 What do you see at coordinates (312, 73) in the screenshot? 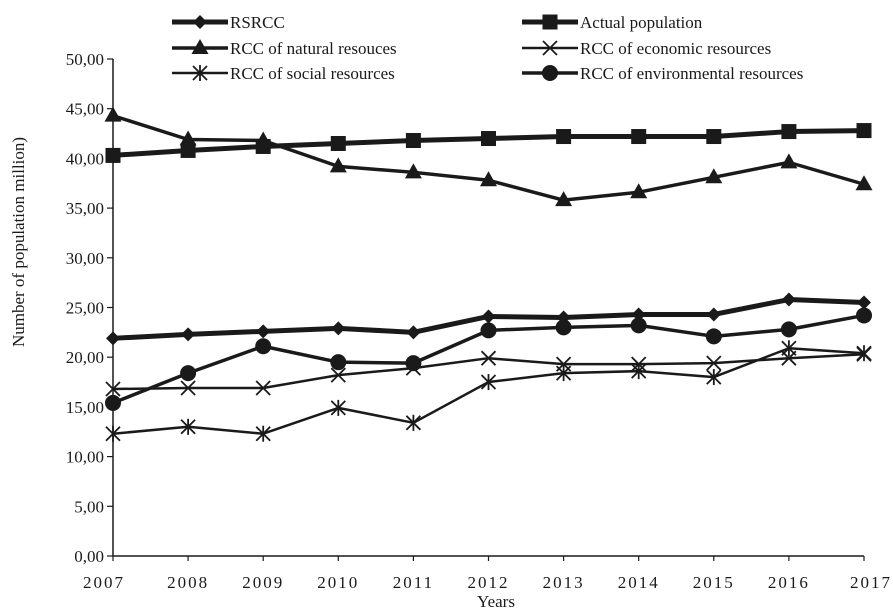
I see `legend-label: RCC of social resources` at bounding box center [312, 73].